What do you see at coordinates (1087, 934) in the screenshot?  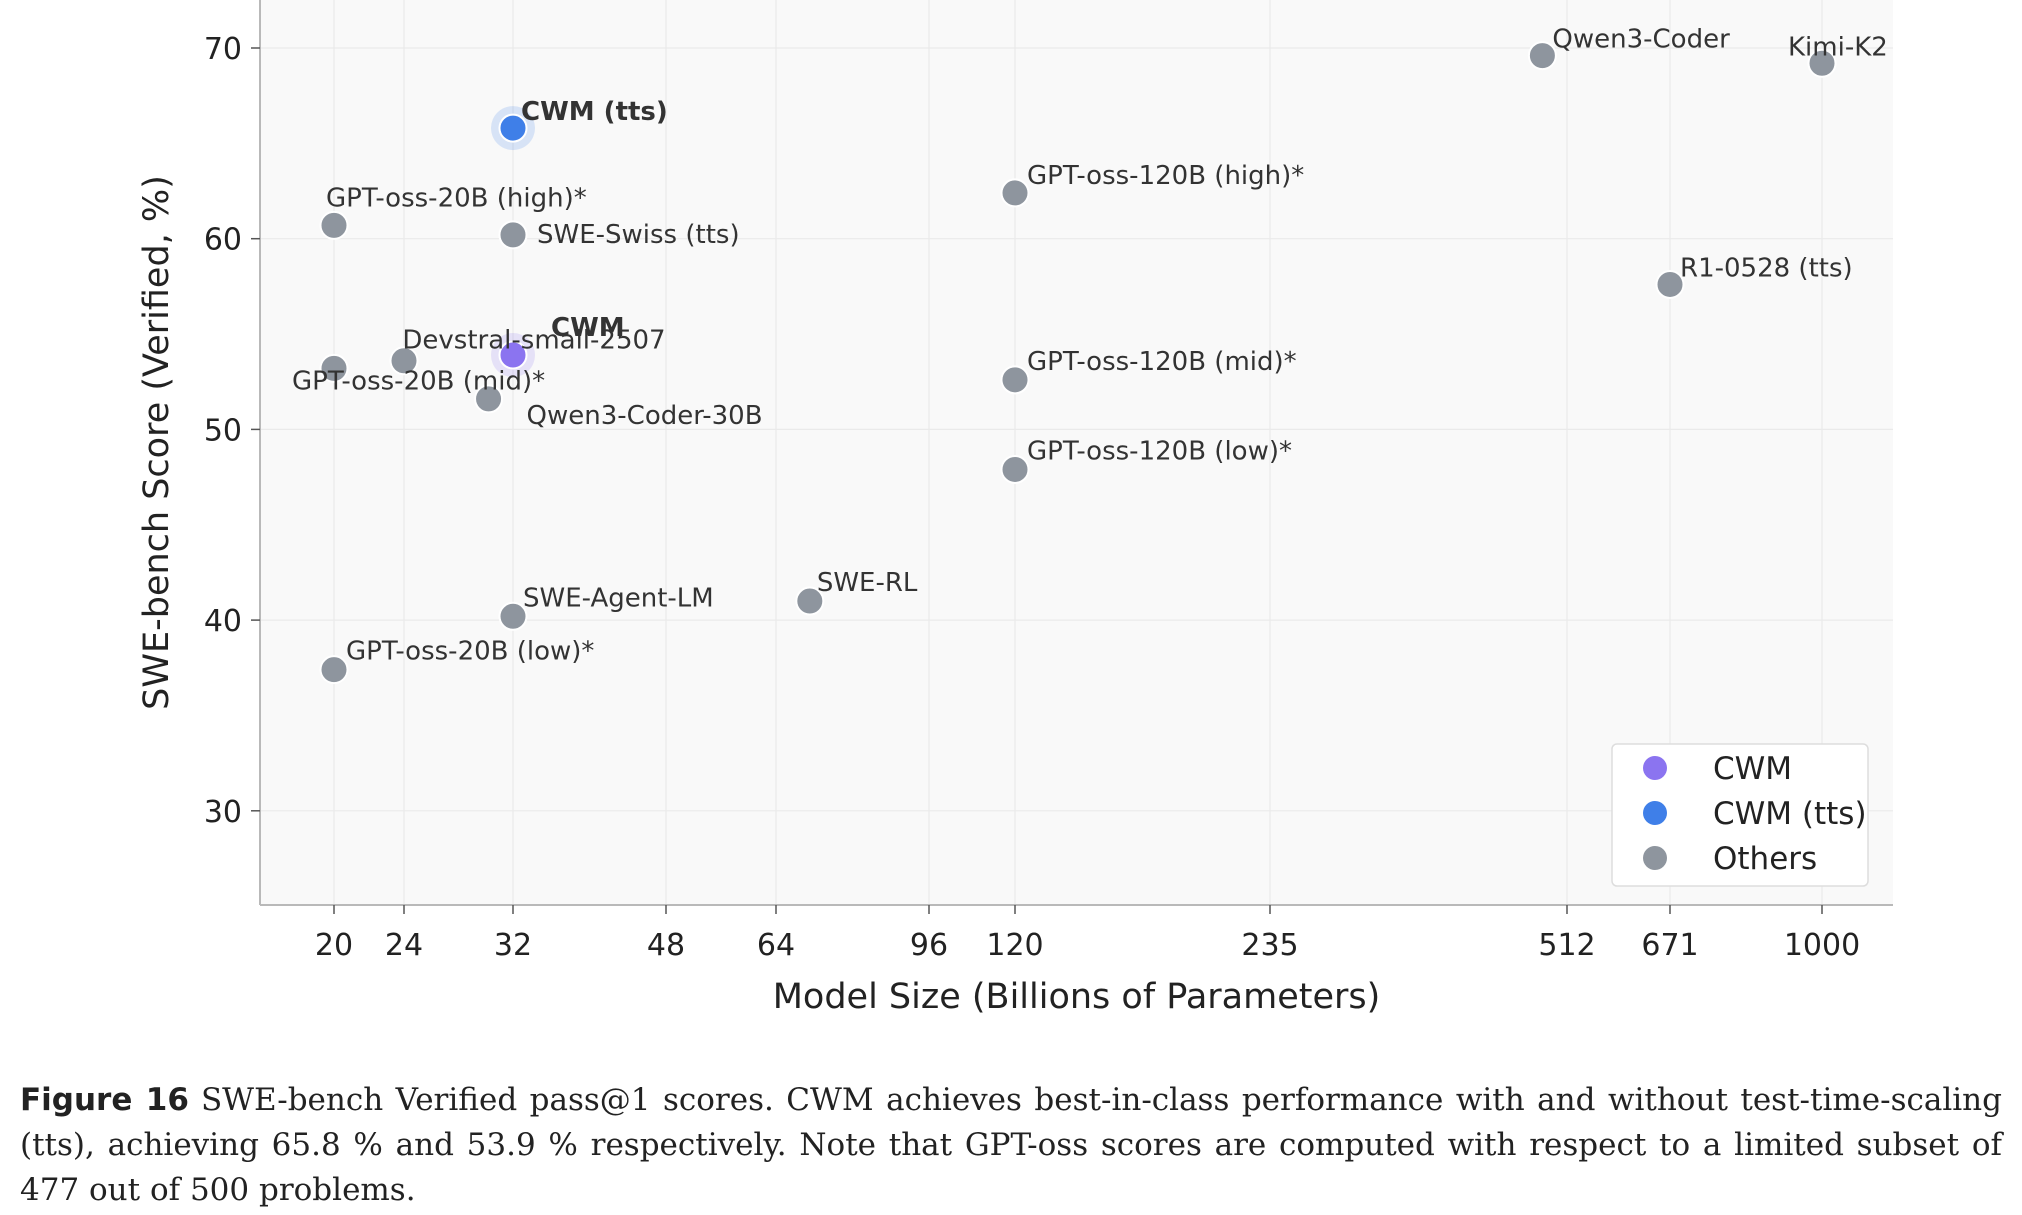 I see `x-axis-ticks: 20 24 32 48 64 96 120 235 512 671 1000` at bounding box center [1087, 934].